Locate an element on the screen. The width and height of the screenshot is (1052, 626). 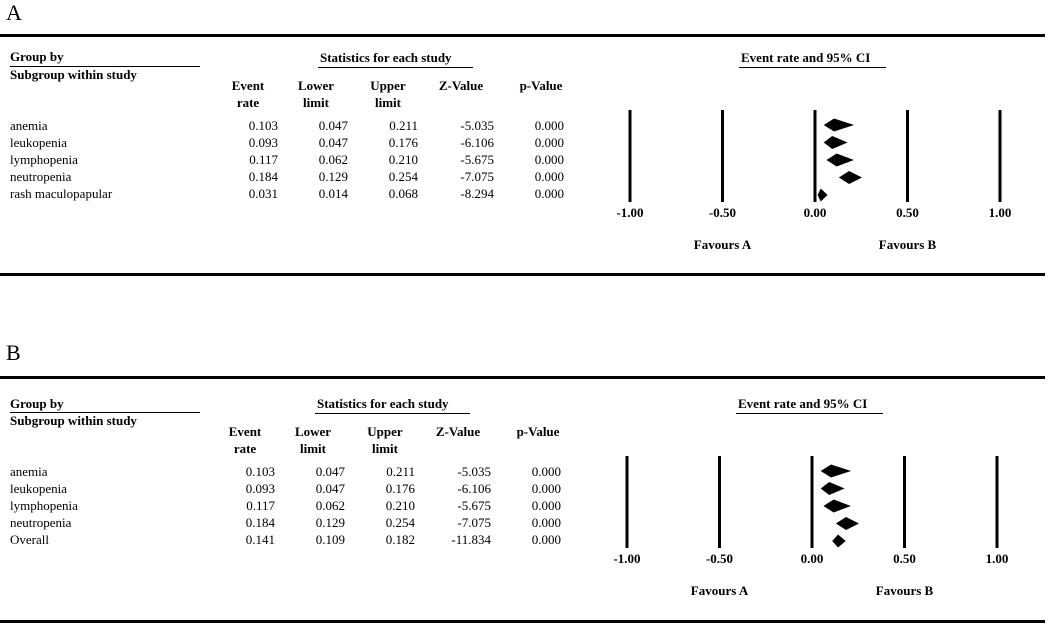
event-rate-value: 0.117 is located at coordinates (263, 159).